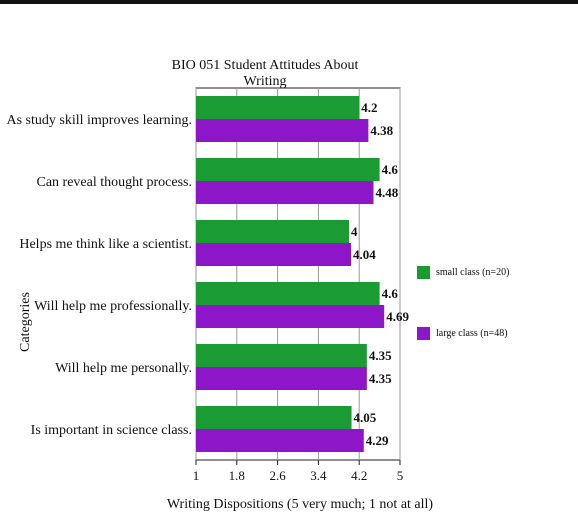  What do you see at coordinates (386, 192) in the screenshot?
I see `value-label-large-class-n-48-2: 4.48` at bounding box center [386, 192].